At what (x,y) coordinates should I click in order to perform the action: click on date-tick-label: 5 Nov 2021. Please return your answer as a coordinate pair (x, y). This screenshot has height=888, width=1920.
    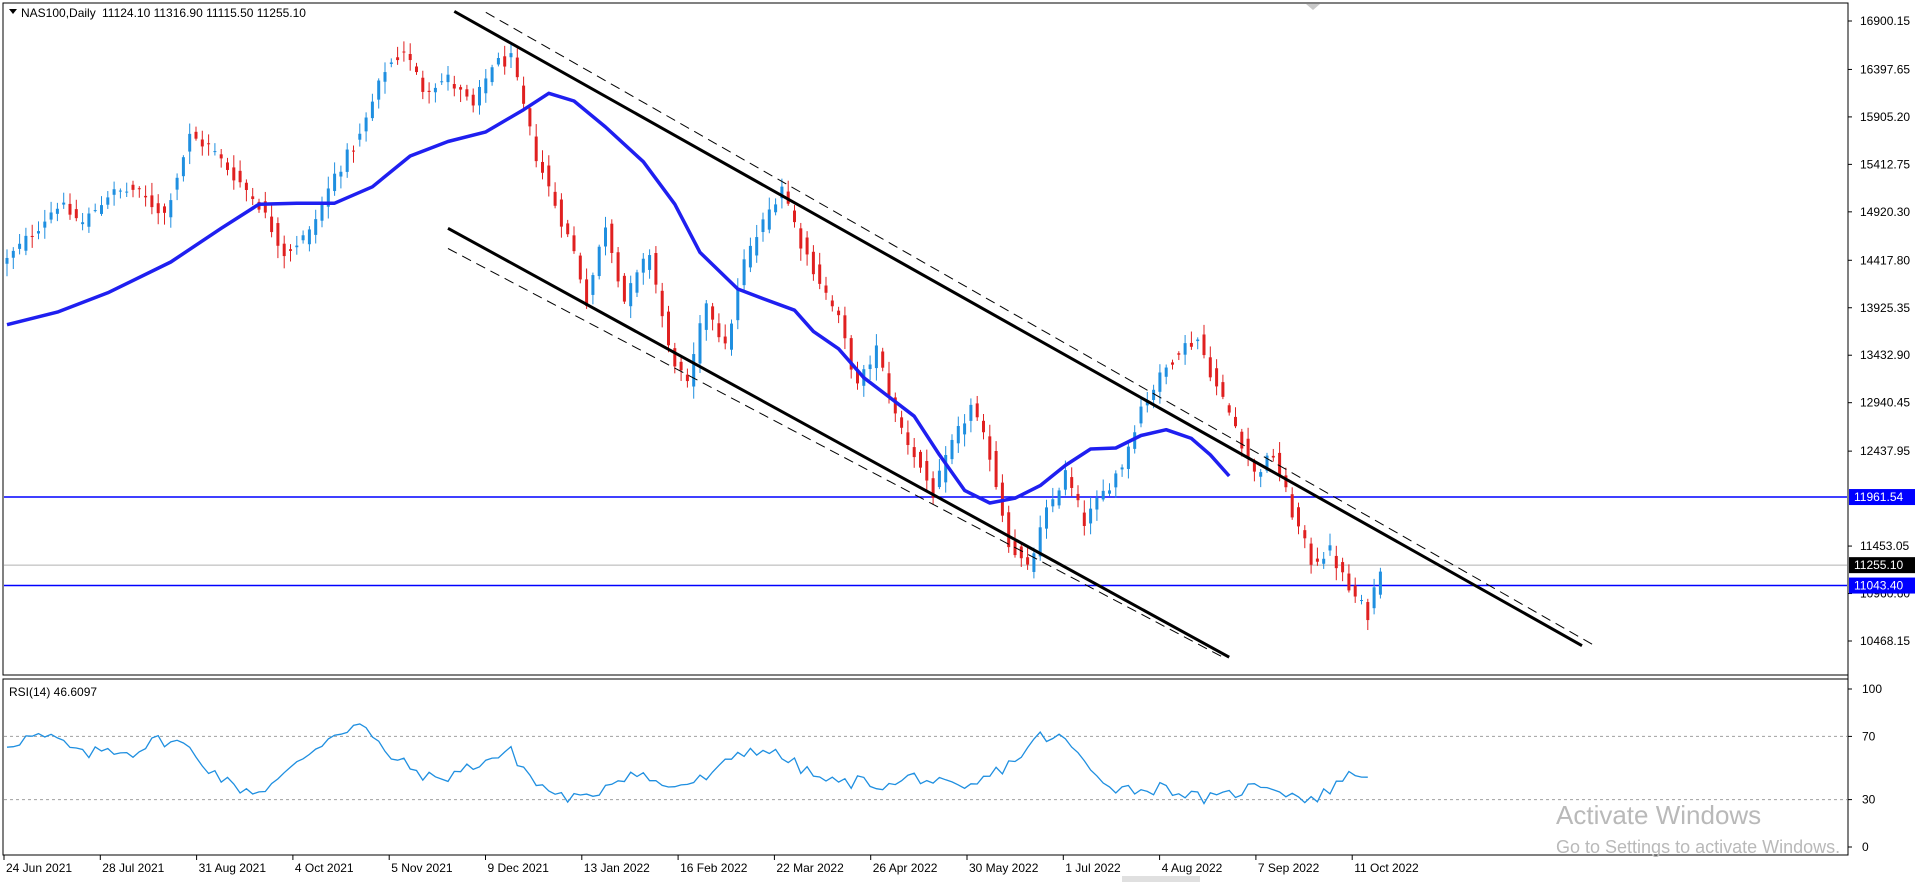
    Looking at the image, I should click on (422, 868).